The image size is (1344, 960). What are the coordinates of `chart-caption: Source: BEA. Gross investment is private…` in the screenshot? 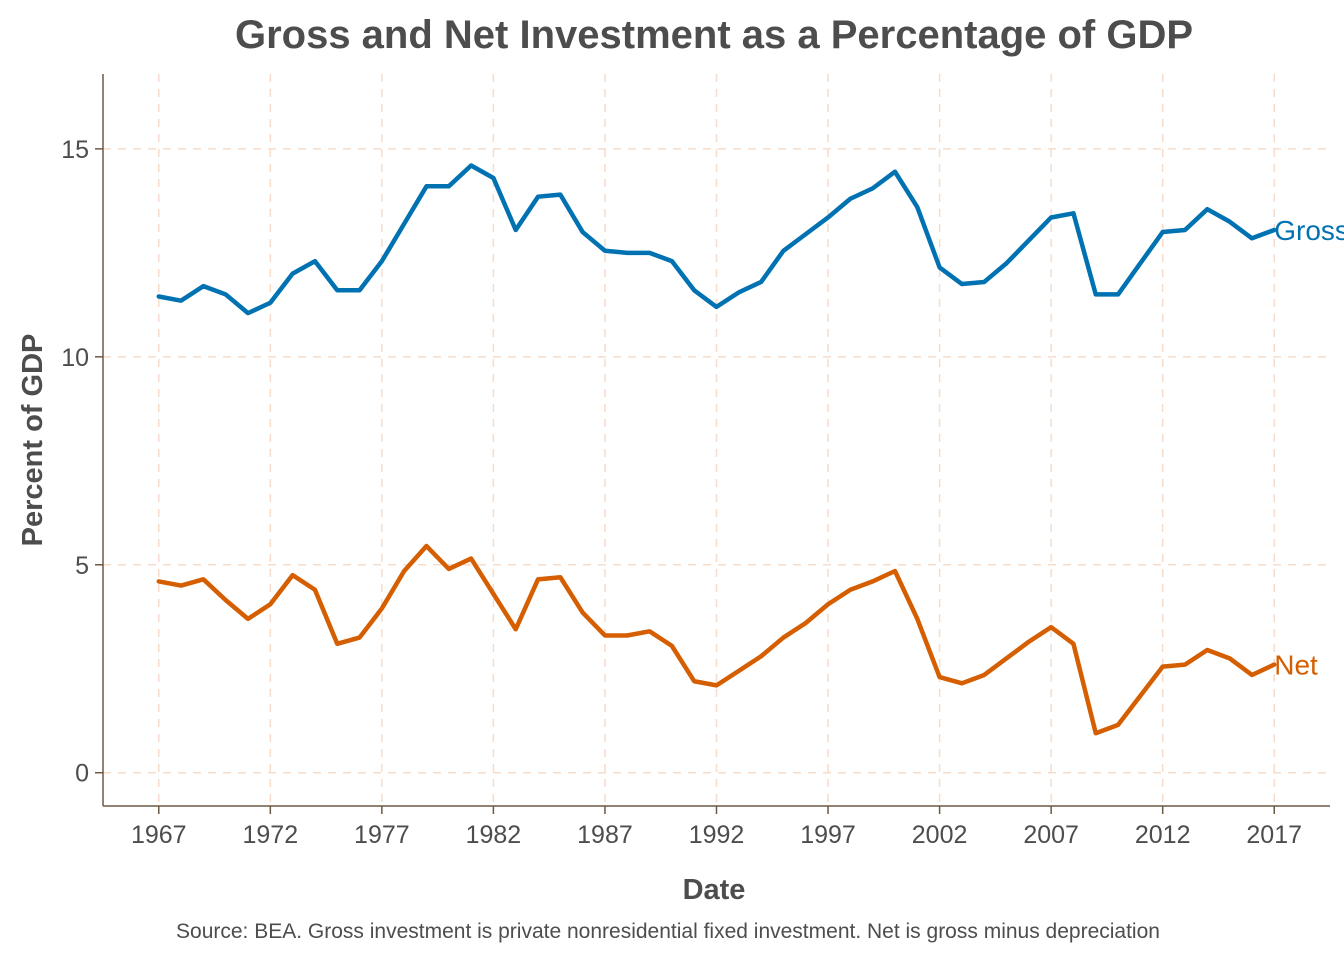 It's located at (668, 931).